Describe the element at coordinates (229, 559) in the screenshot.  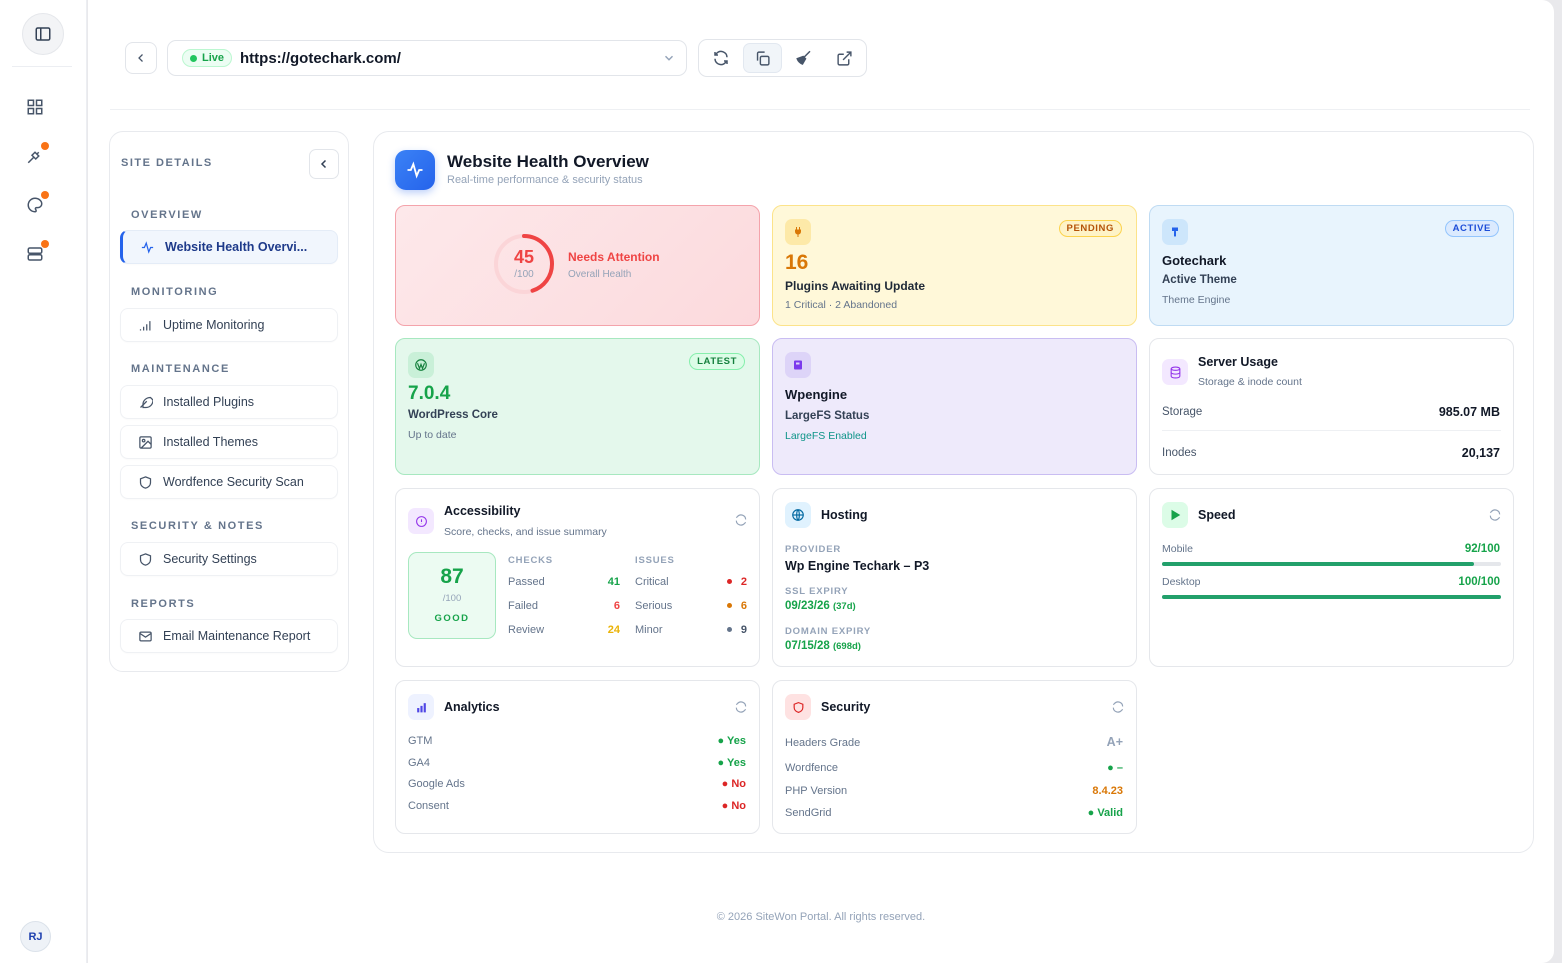
I see `sidebar-item-security-settings: Security Settings` at that location.